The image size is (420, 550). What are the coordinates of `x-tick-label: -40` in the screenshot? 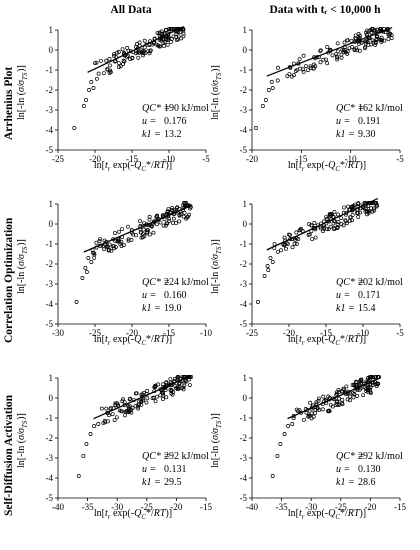 It's located at (252, 507).